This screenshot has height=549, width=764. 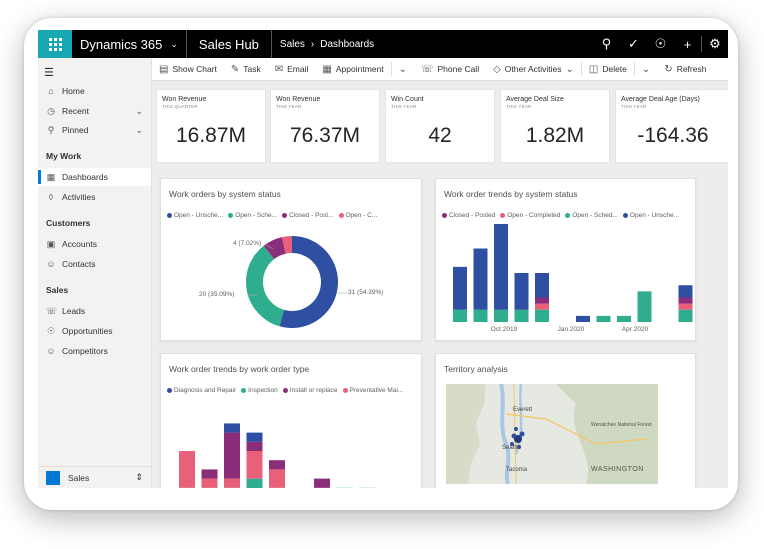 I want to click on delete-button: ◫ Delete, so click(x=608, y=69).